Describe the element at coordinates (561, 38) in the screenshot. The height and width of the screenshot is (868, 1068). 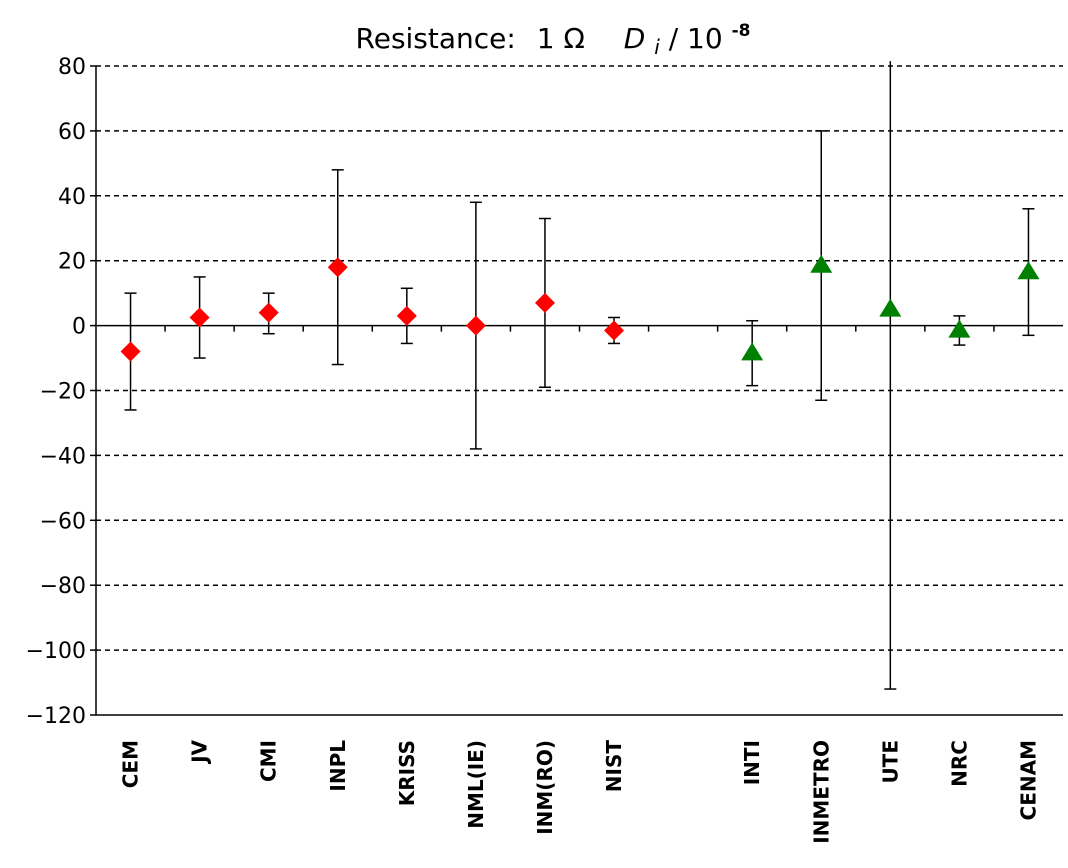
I see `title-value: 1 Ω` at that location.